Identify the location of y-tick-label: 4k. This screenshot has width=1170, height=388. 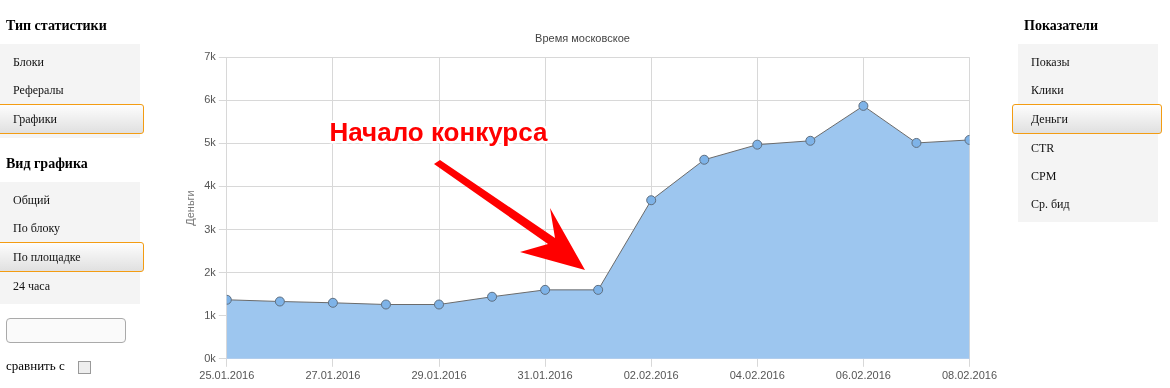
(210, 185).